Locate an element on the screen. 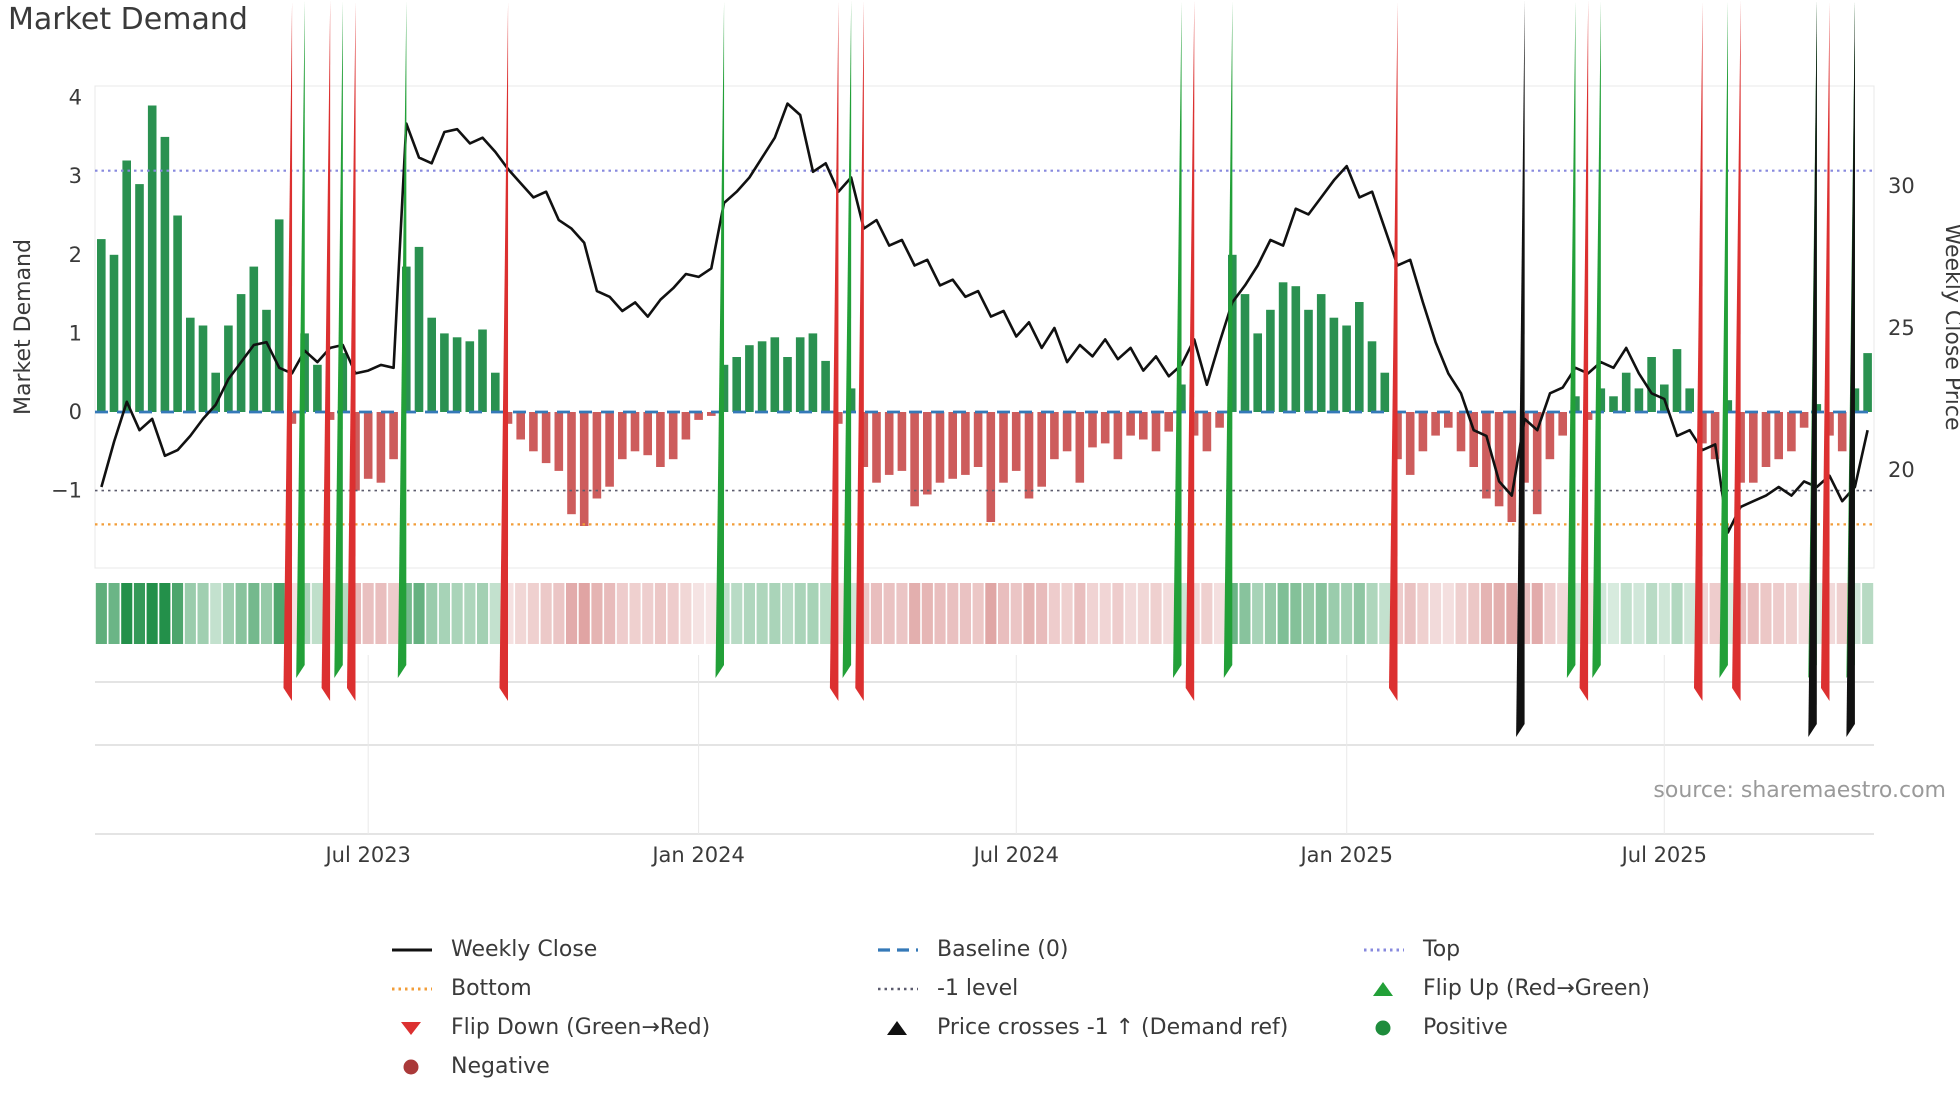  left-axis-tick: −1 is located at coordinates (66, 491).